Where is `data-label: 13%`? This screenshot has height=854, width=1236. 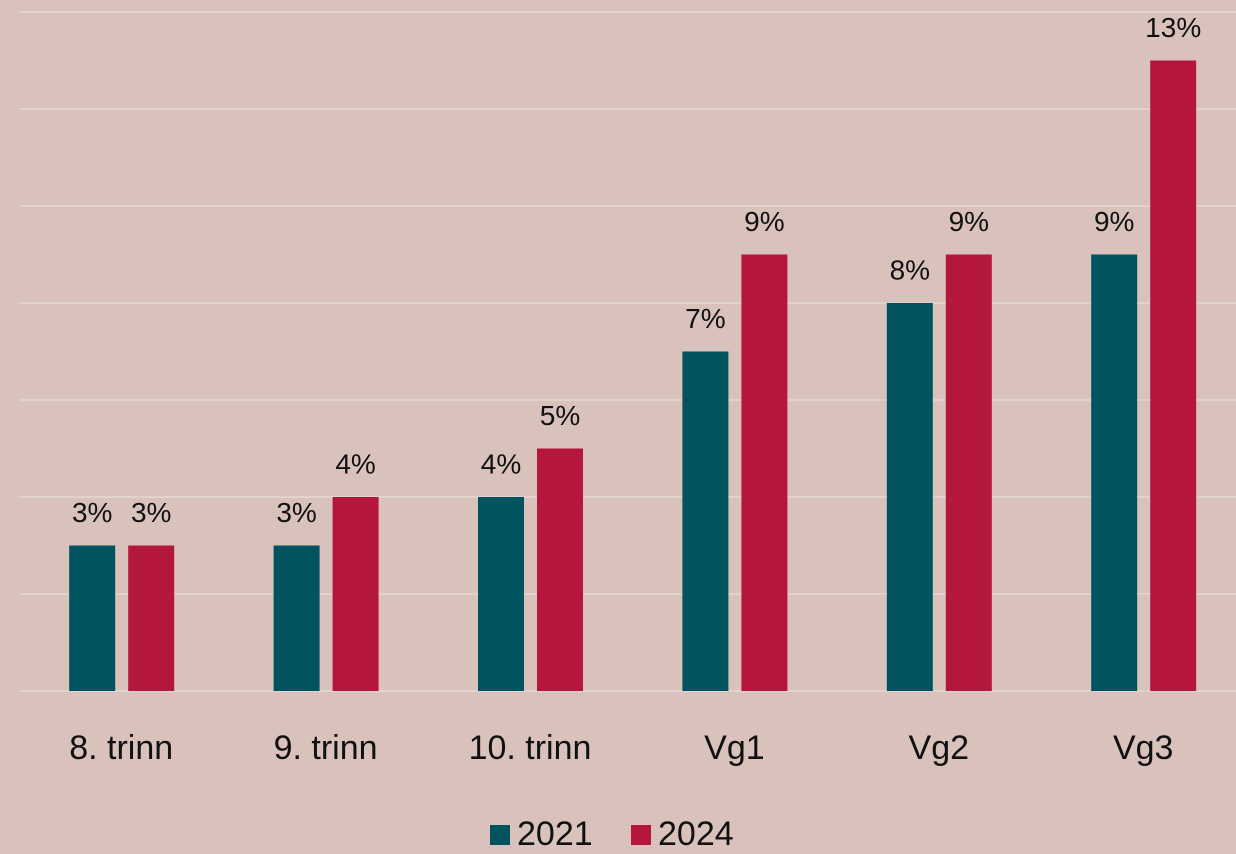
data-label: 13% is located at coordinates (1173, 27).